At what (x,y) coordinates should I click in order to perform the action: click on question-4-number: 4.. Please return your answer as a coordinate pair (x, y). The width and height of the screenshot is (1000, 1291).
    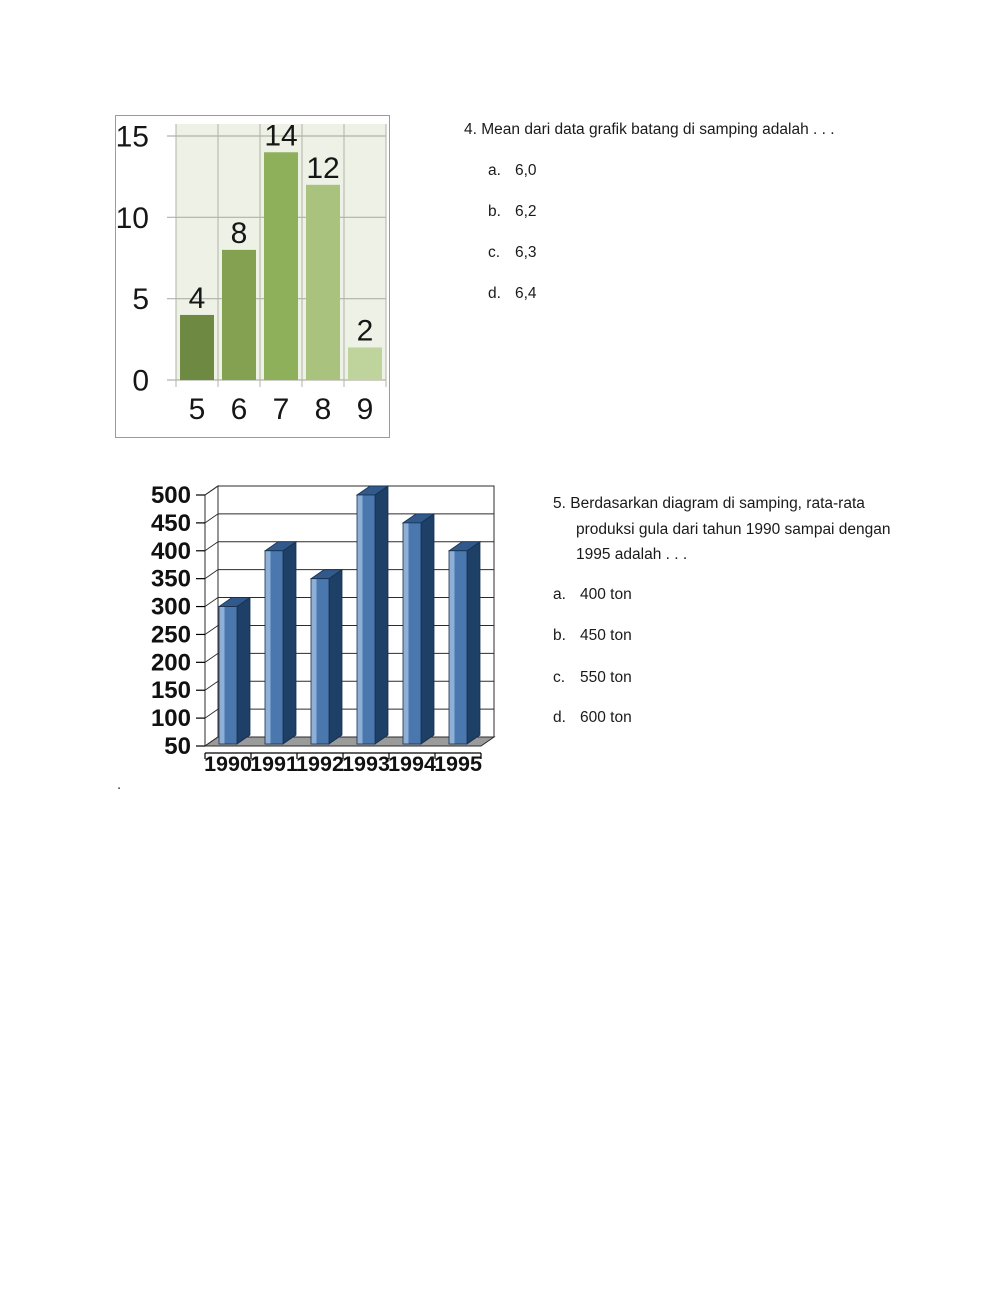
    Looking at the image, I should click on (470, 129).